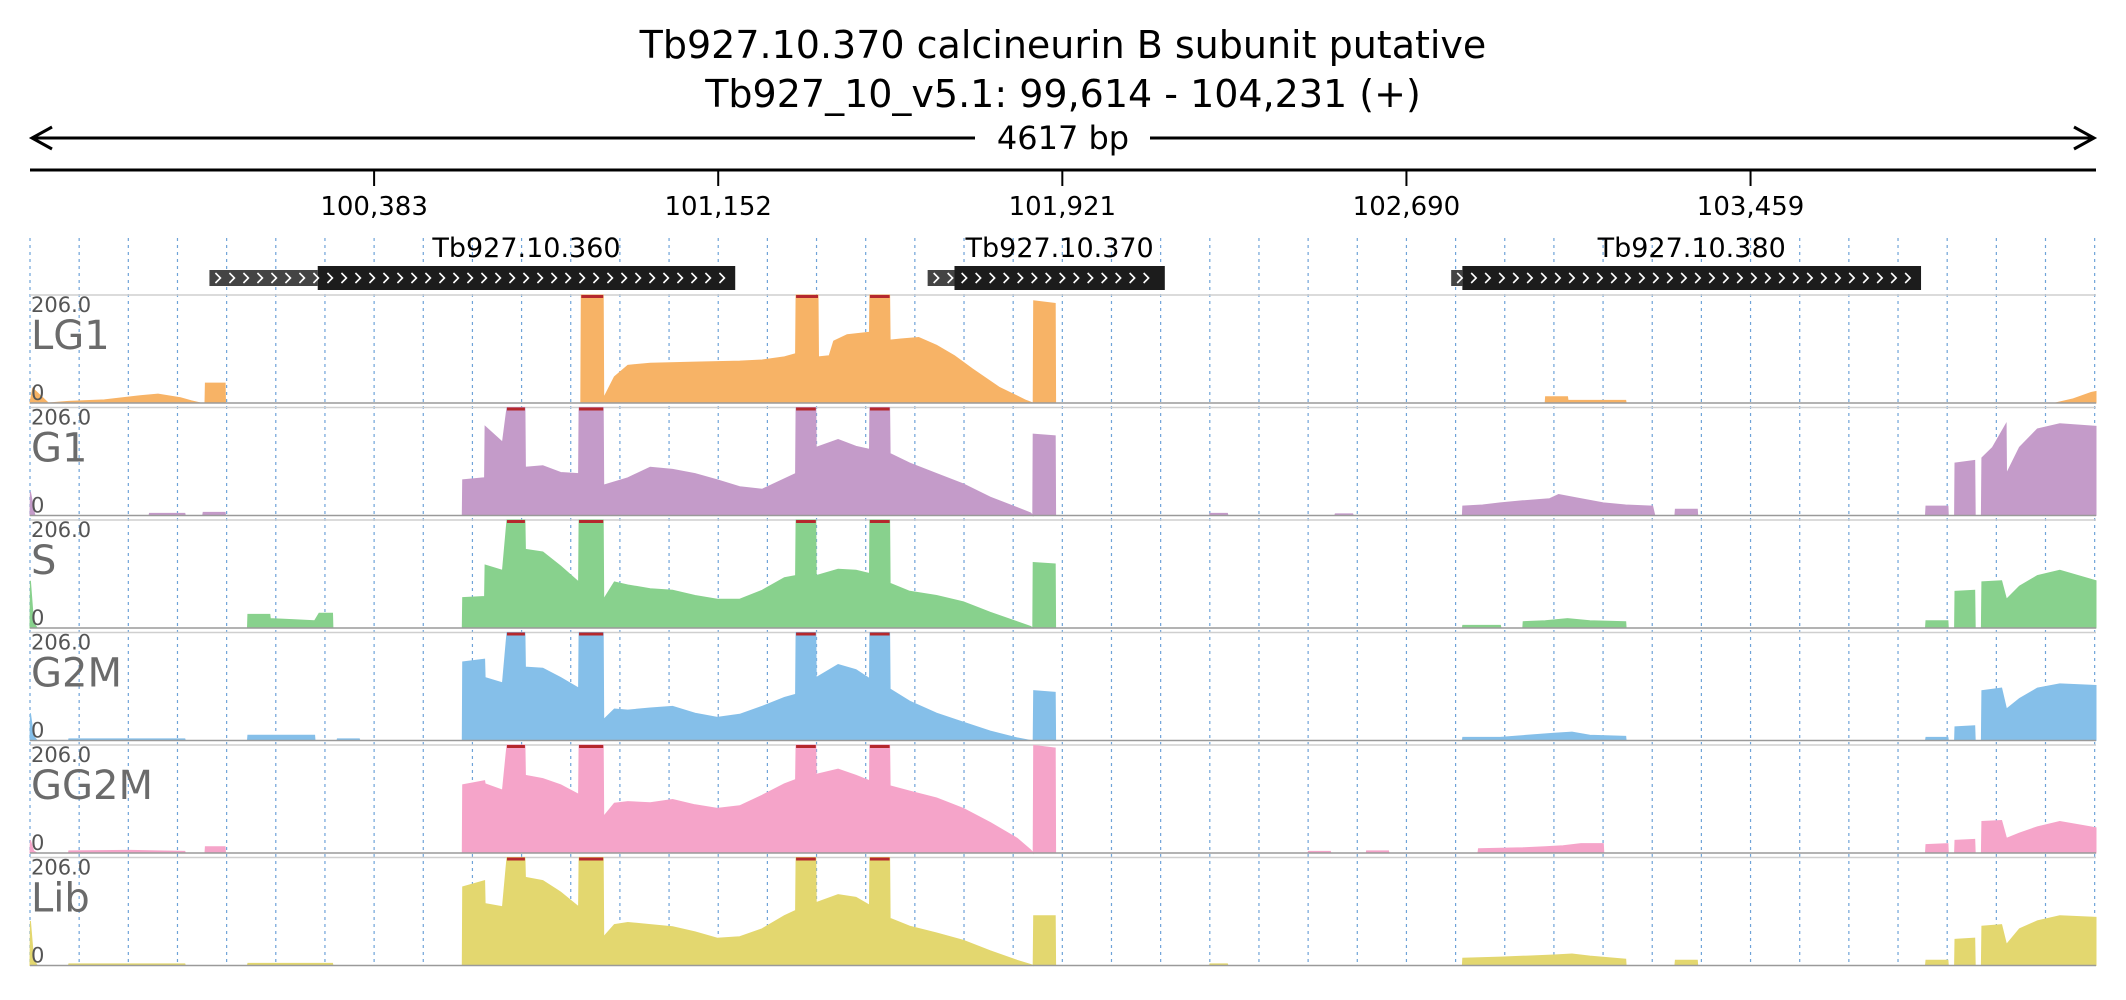  What do you see at coordinates (1062, 94) in the screenshot?
I see `chart-subtitle: Tb927_10_v5.1: 99,614 - 104,231 (+)` at bounding box center [1062, 94].